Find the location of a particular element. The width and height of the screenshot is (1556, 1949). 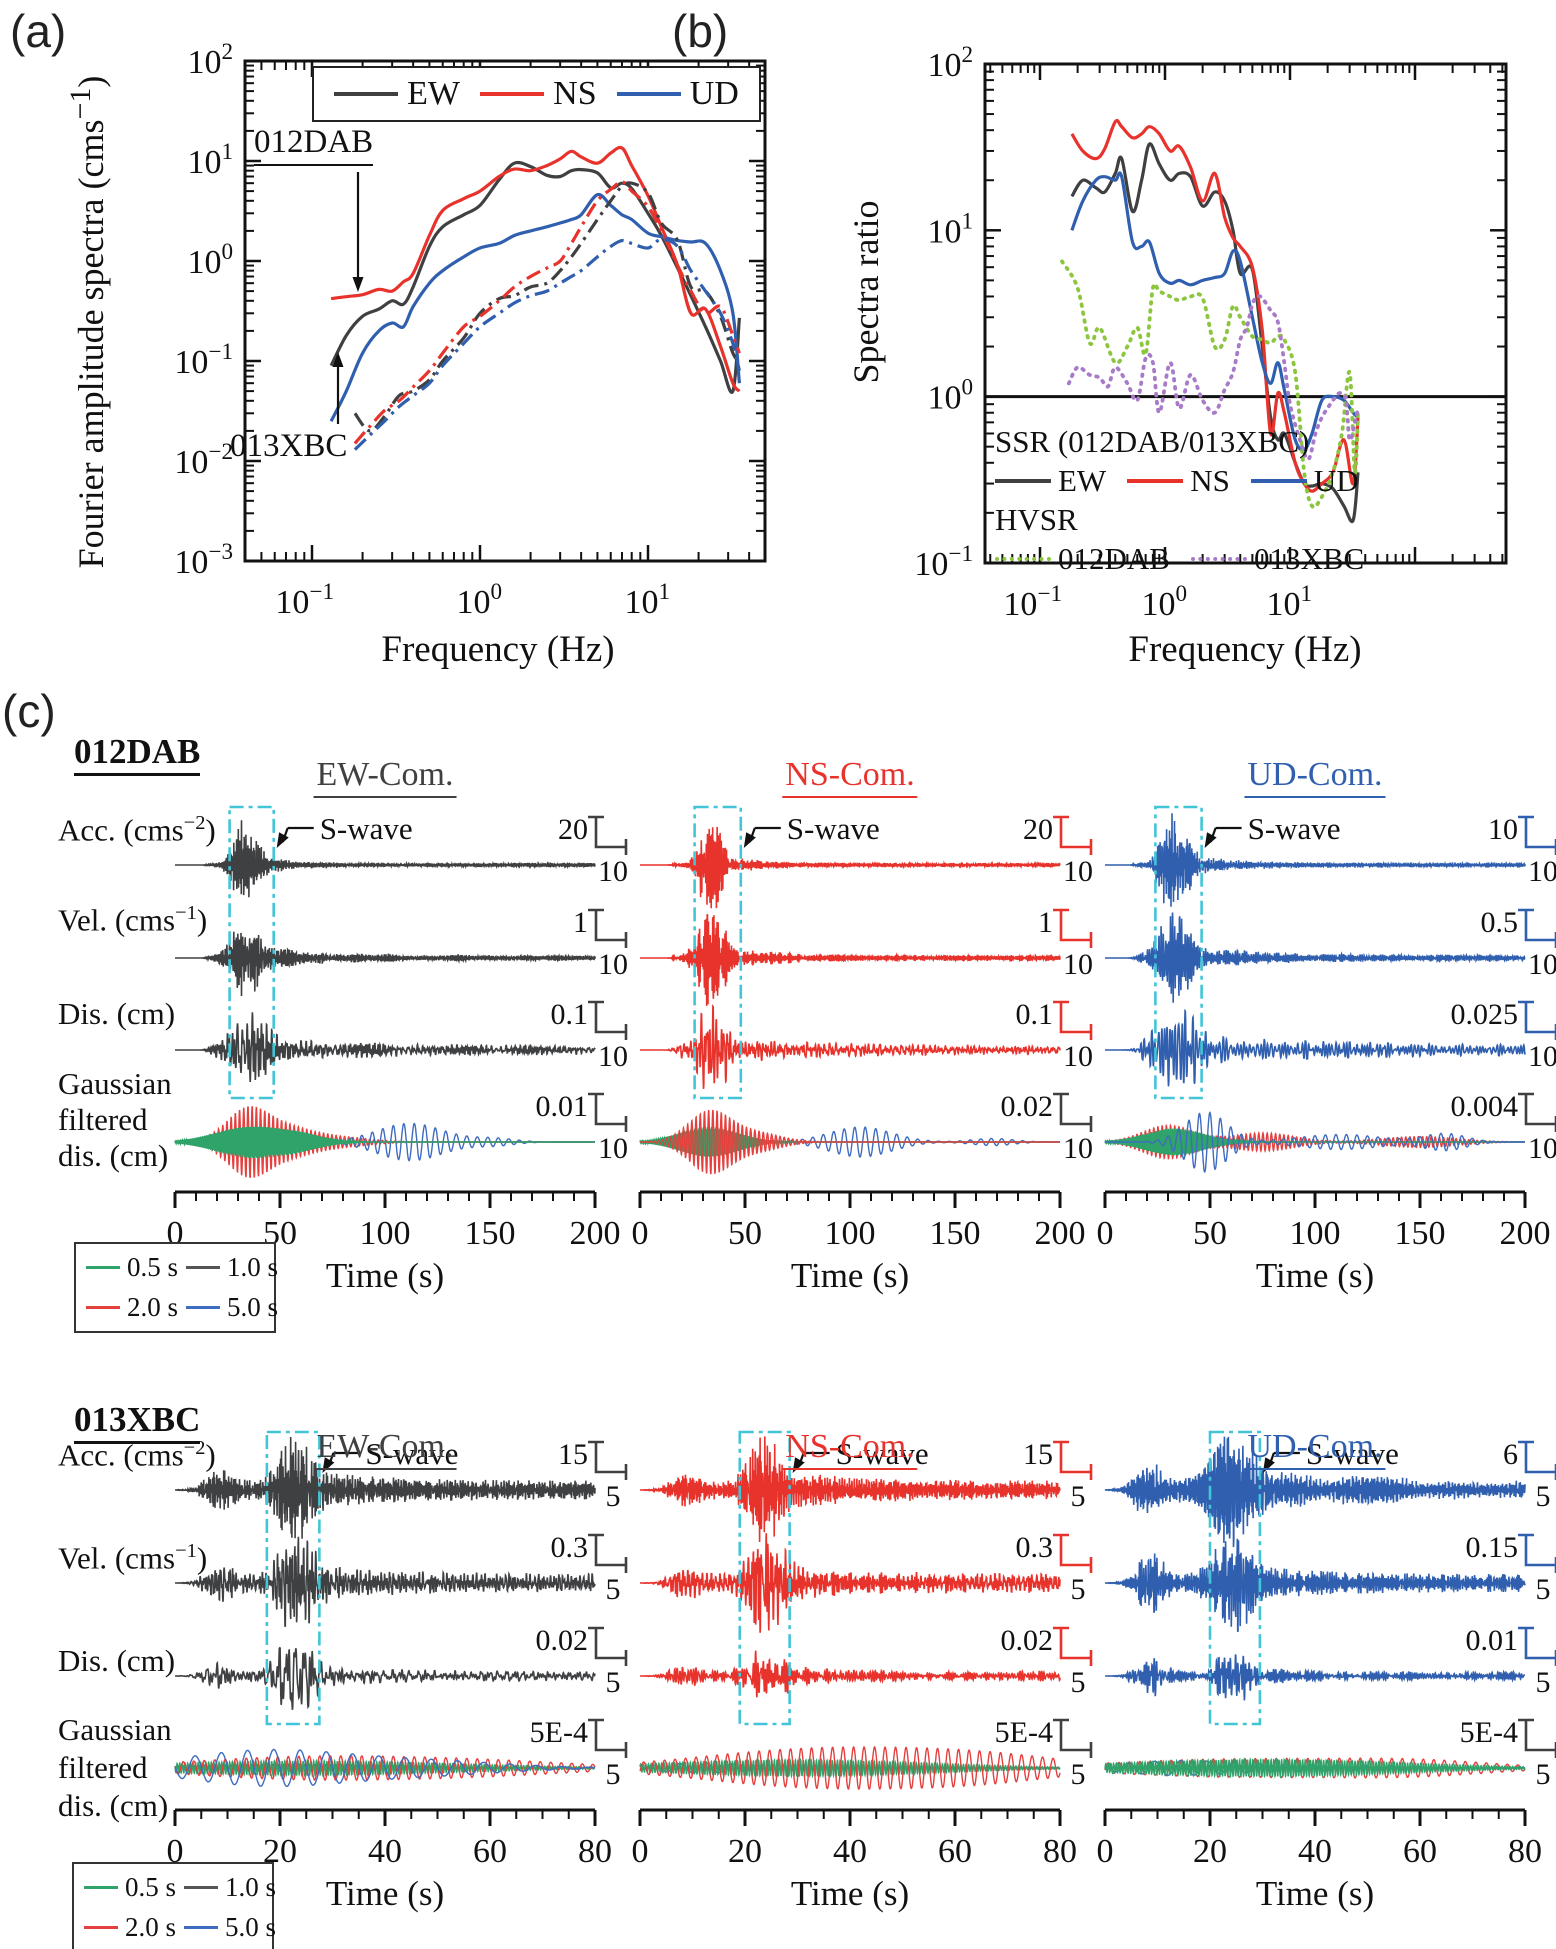

annotation-012dab: 012DAB is located at coordinates (314, 145).